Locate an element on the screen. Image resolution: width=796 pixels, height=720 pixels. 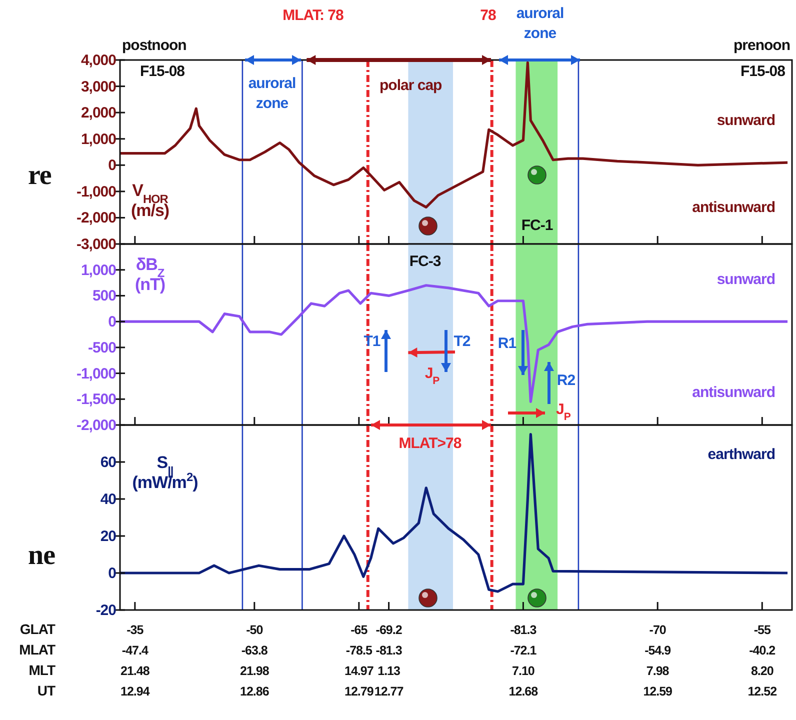
y-tick-label: -20 is located at coordinates (106, 610).